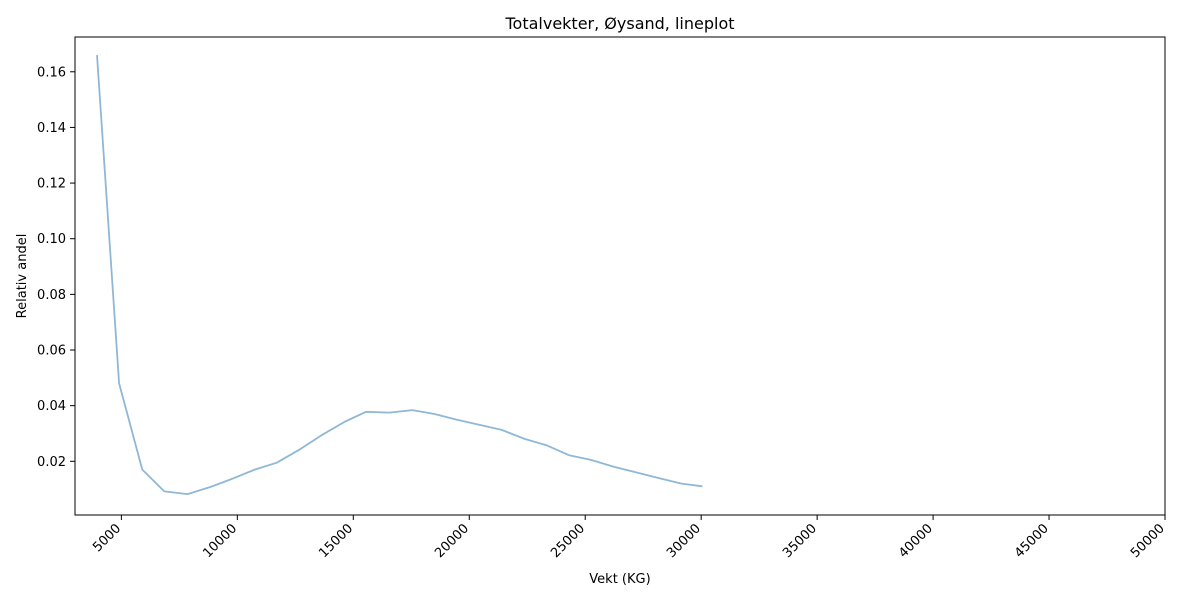 The height and width of the screenshot is (600, 1200). What do you see at coordinates (916, 541) in the screenshot?
I see `x-tick-label: 40000` at bounding box center [916, 541].